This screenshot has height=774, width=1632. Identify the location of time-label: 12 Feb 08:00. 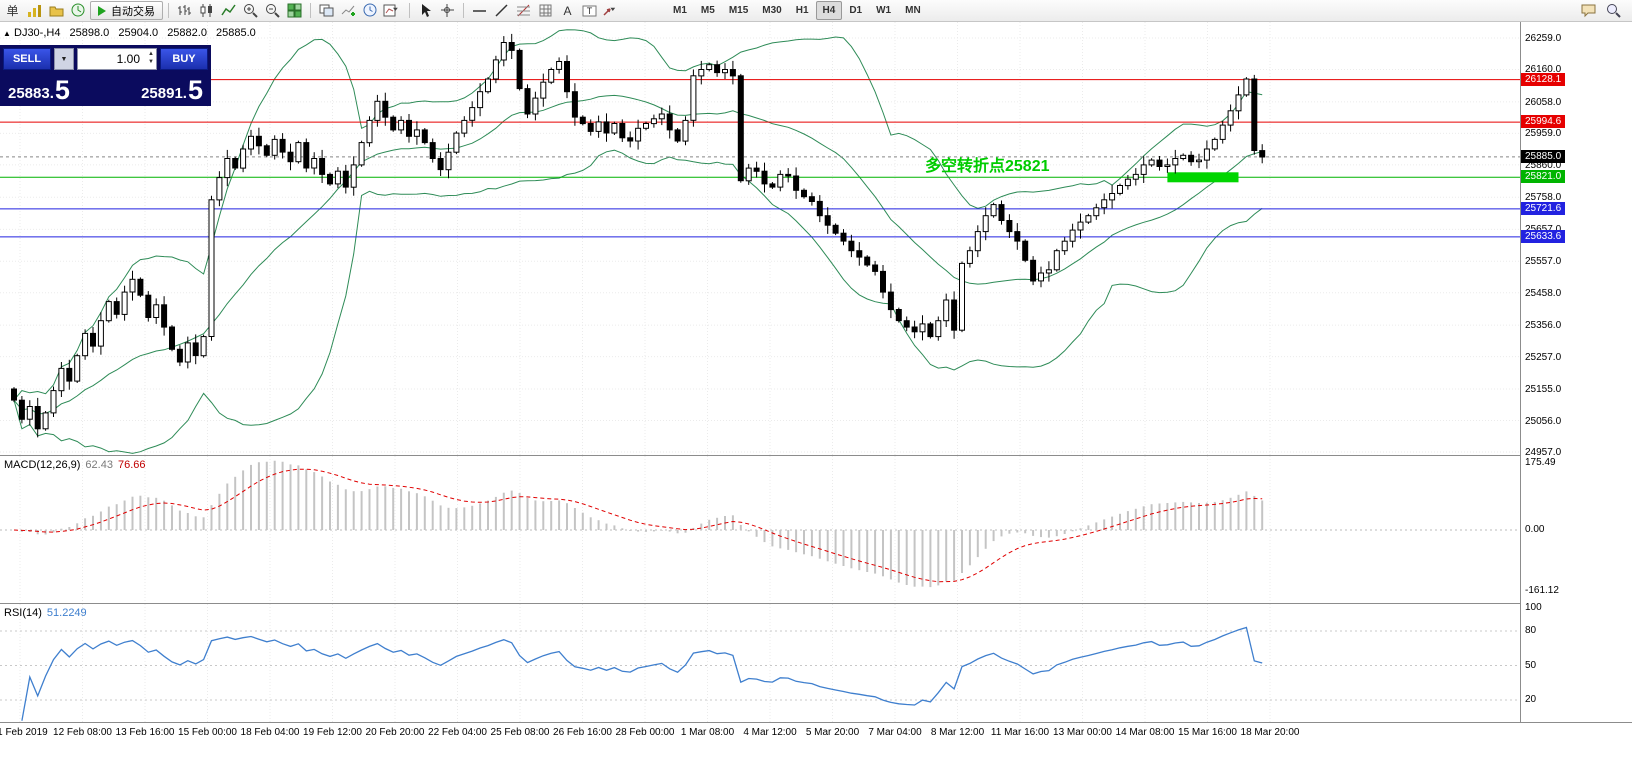
(82, 732).